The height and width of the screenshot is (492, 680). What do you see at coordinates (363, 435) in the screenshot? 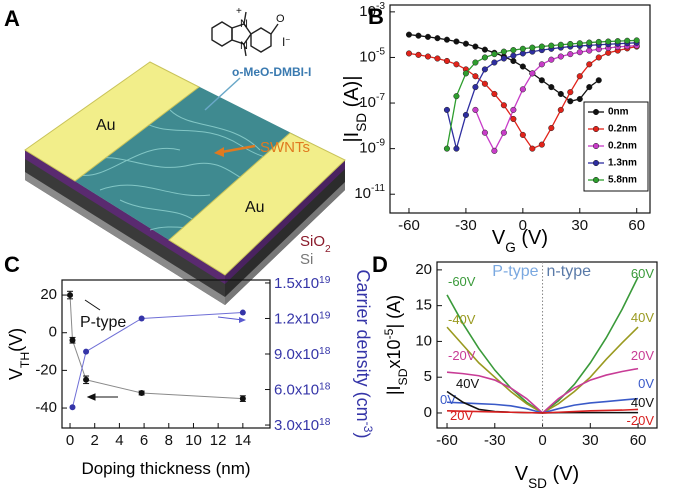
I see `y2-axis-label-part: )` at bounding box center [363, 435].